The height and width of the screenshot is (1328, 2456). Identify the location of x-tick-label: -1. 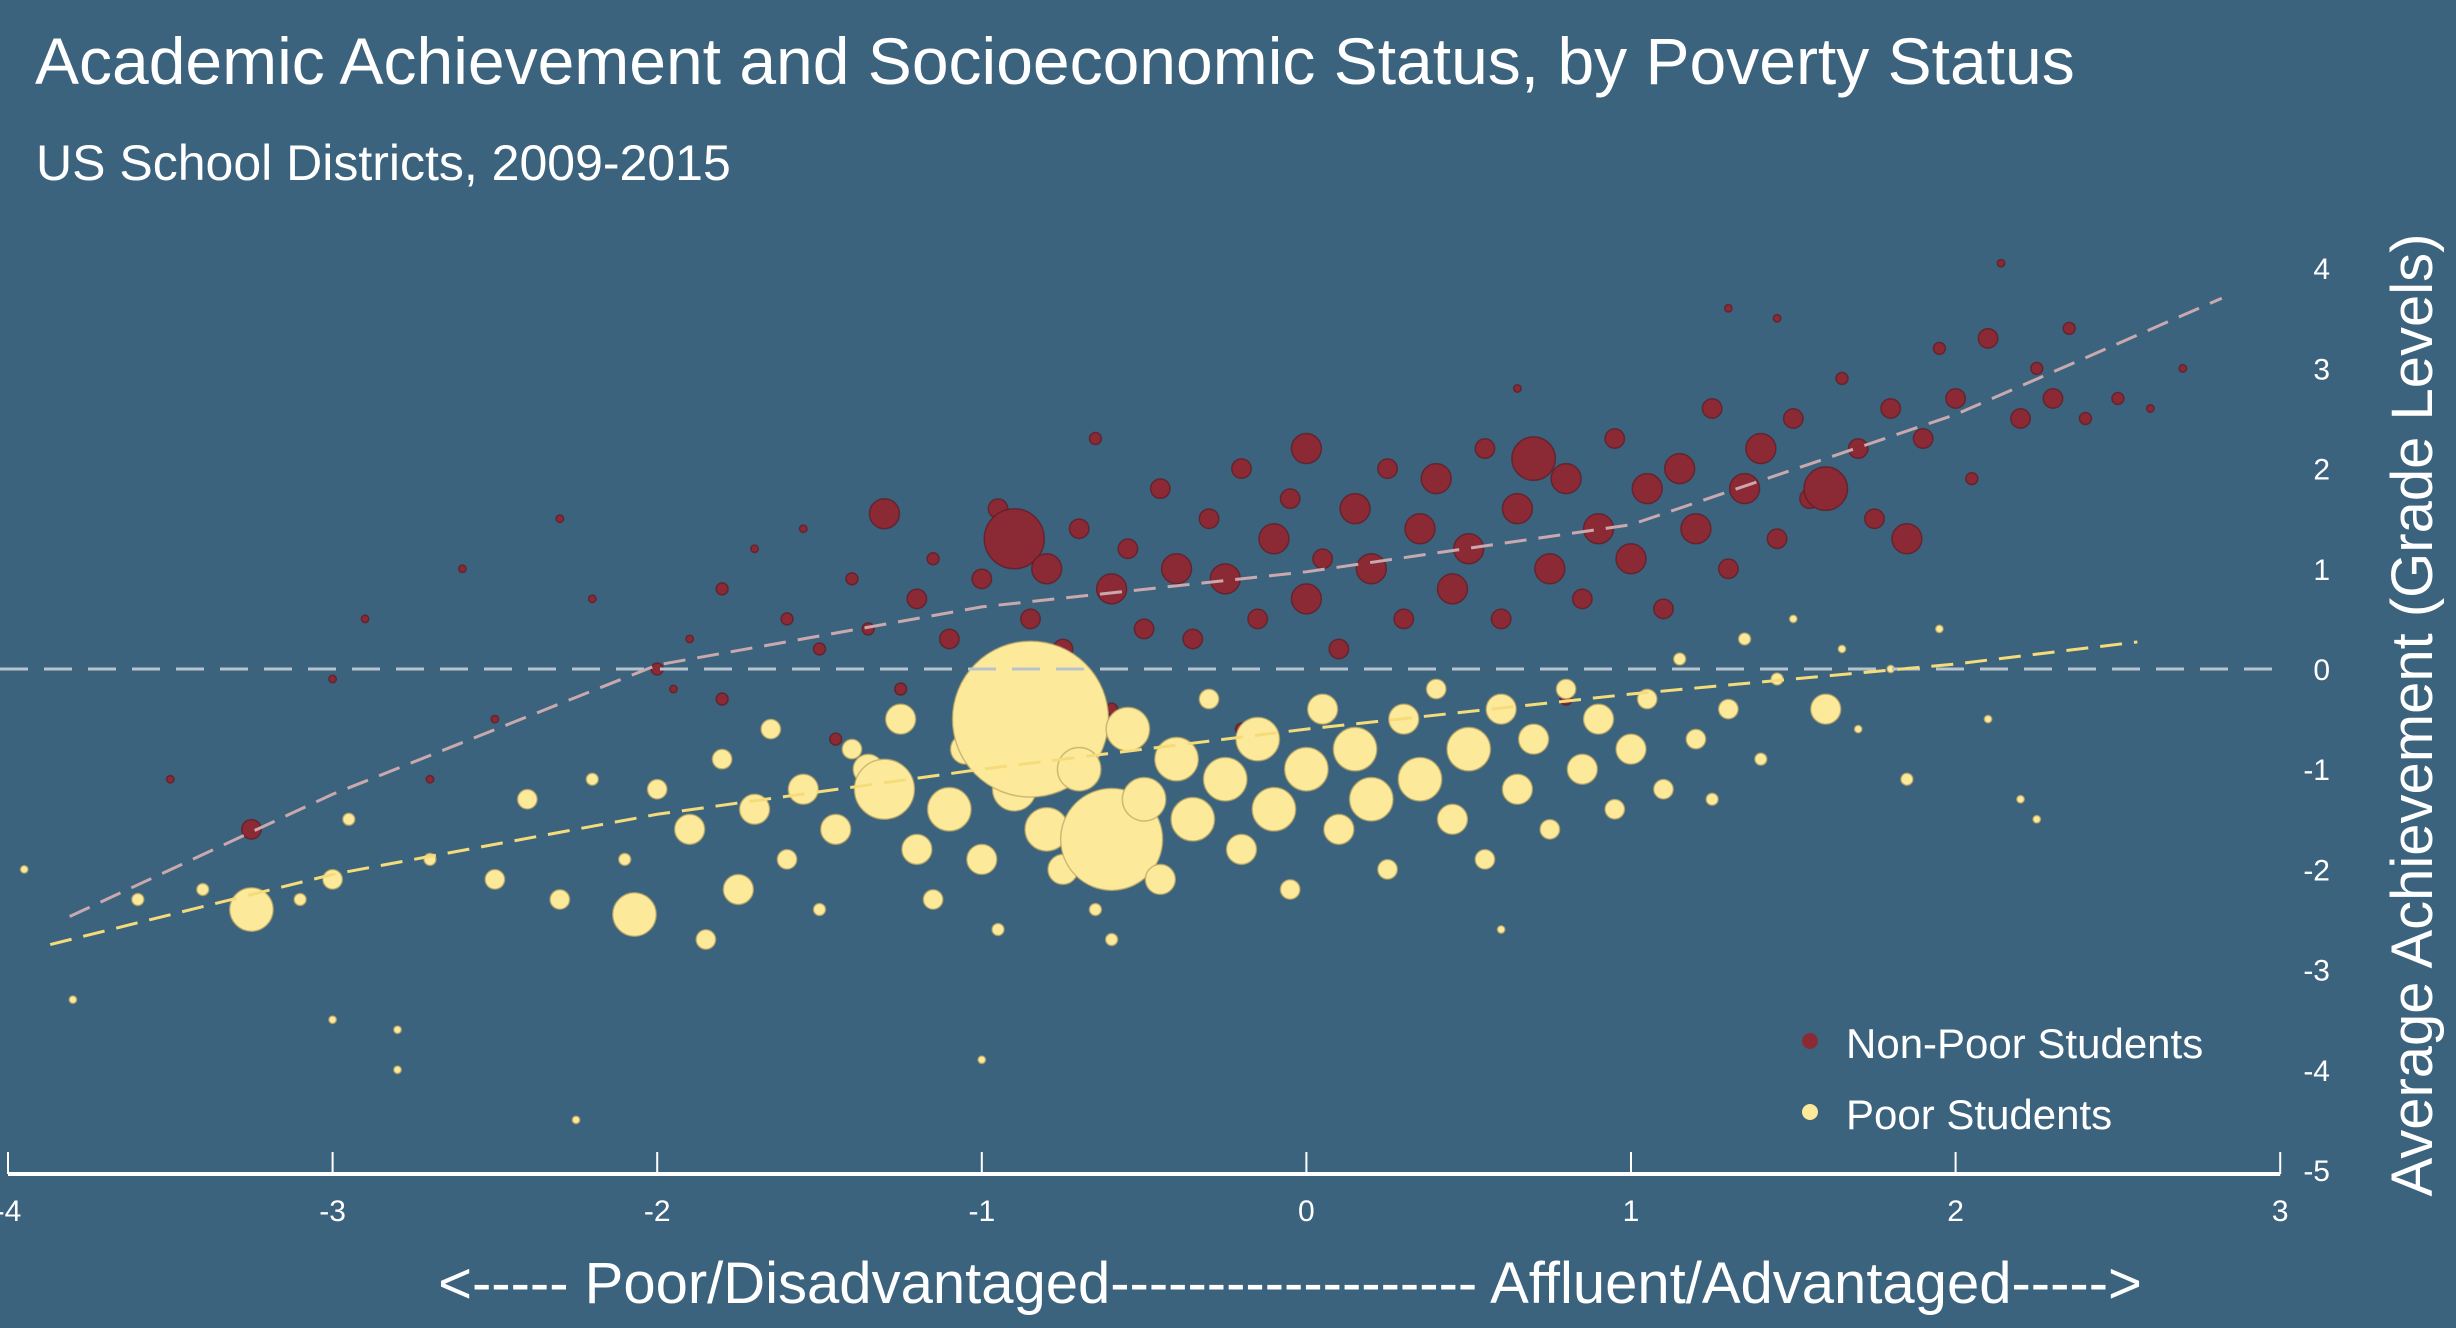
(981, 1211).